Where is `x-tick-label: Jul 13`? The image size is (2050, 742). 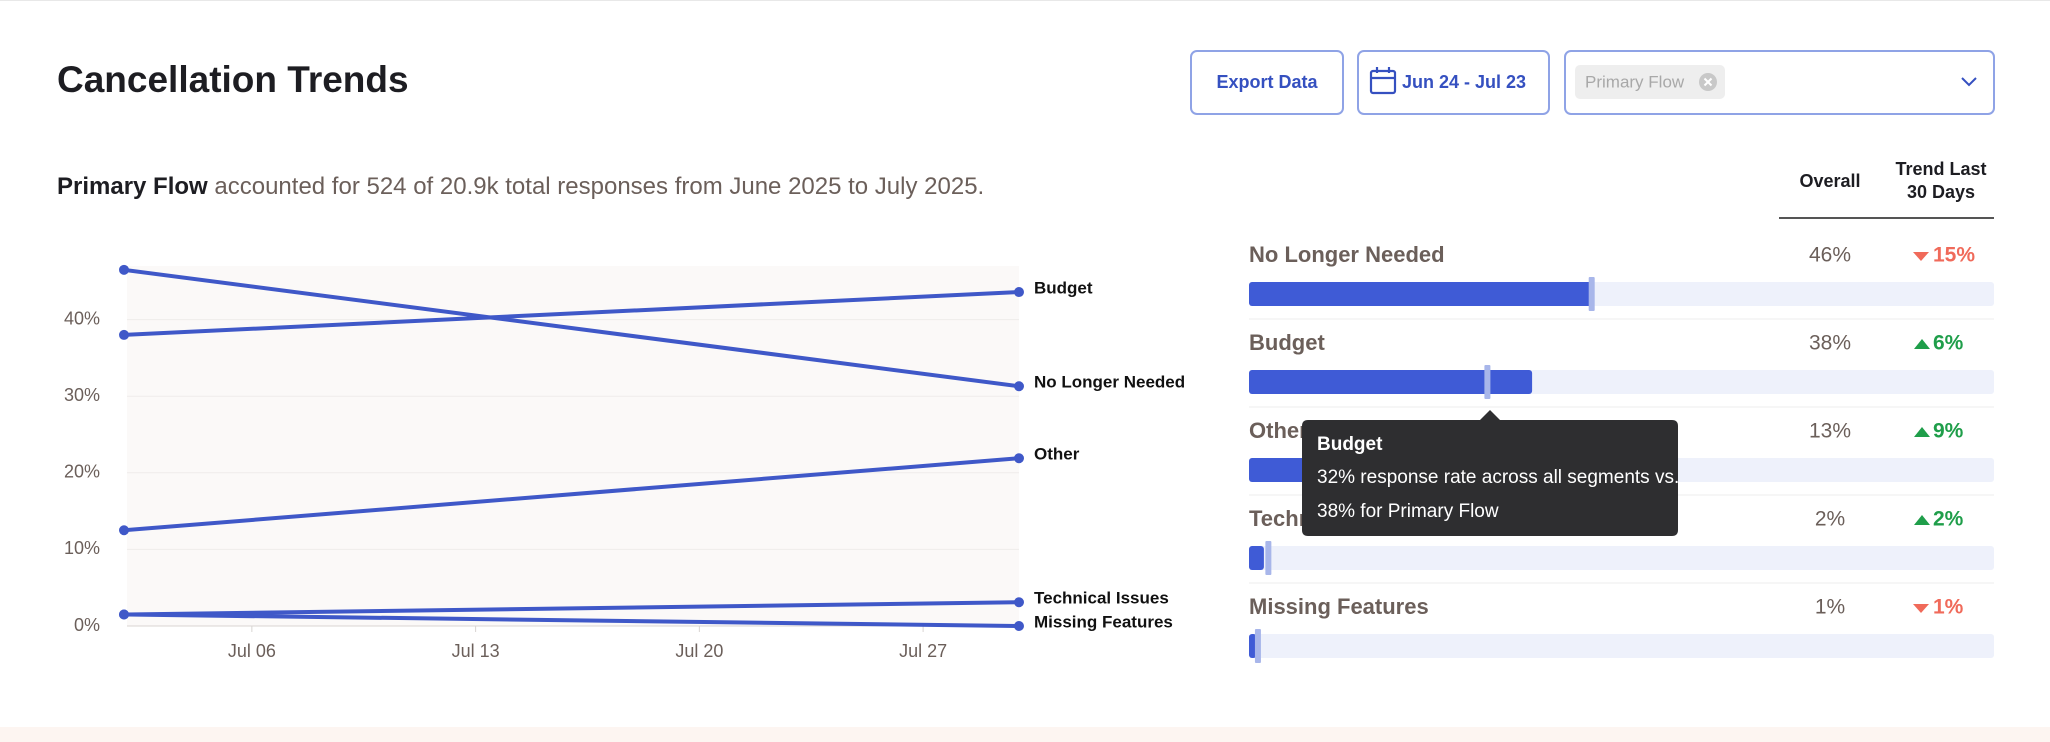 x-tick-label: Jul 13 is located at coordinates (476, 651).